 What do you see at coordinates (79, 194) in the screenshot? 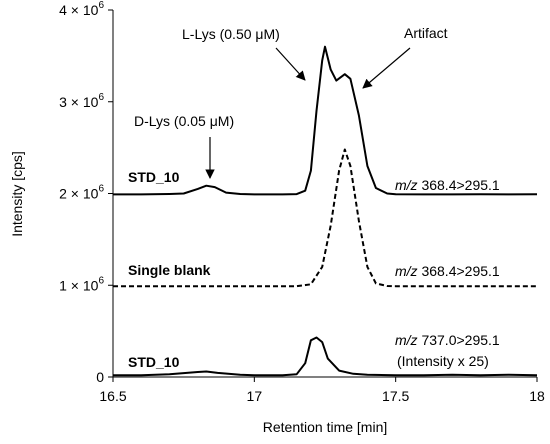
I see `y-tick-mantissa: 2 × 10` at bounding box center [79, 194].